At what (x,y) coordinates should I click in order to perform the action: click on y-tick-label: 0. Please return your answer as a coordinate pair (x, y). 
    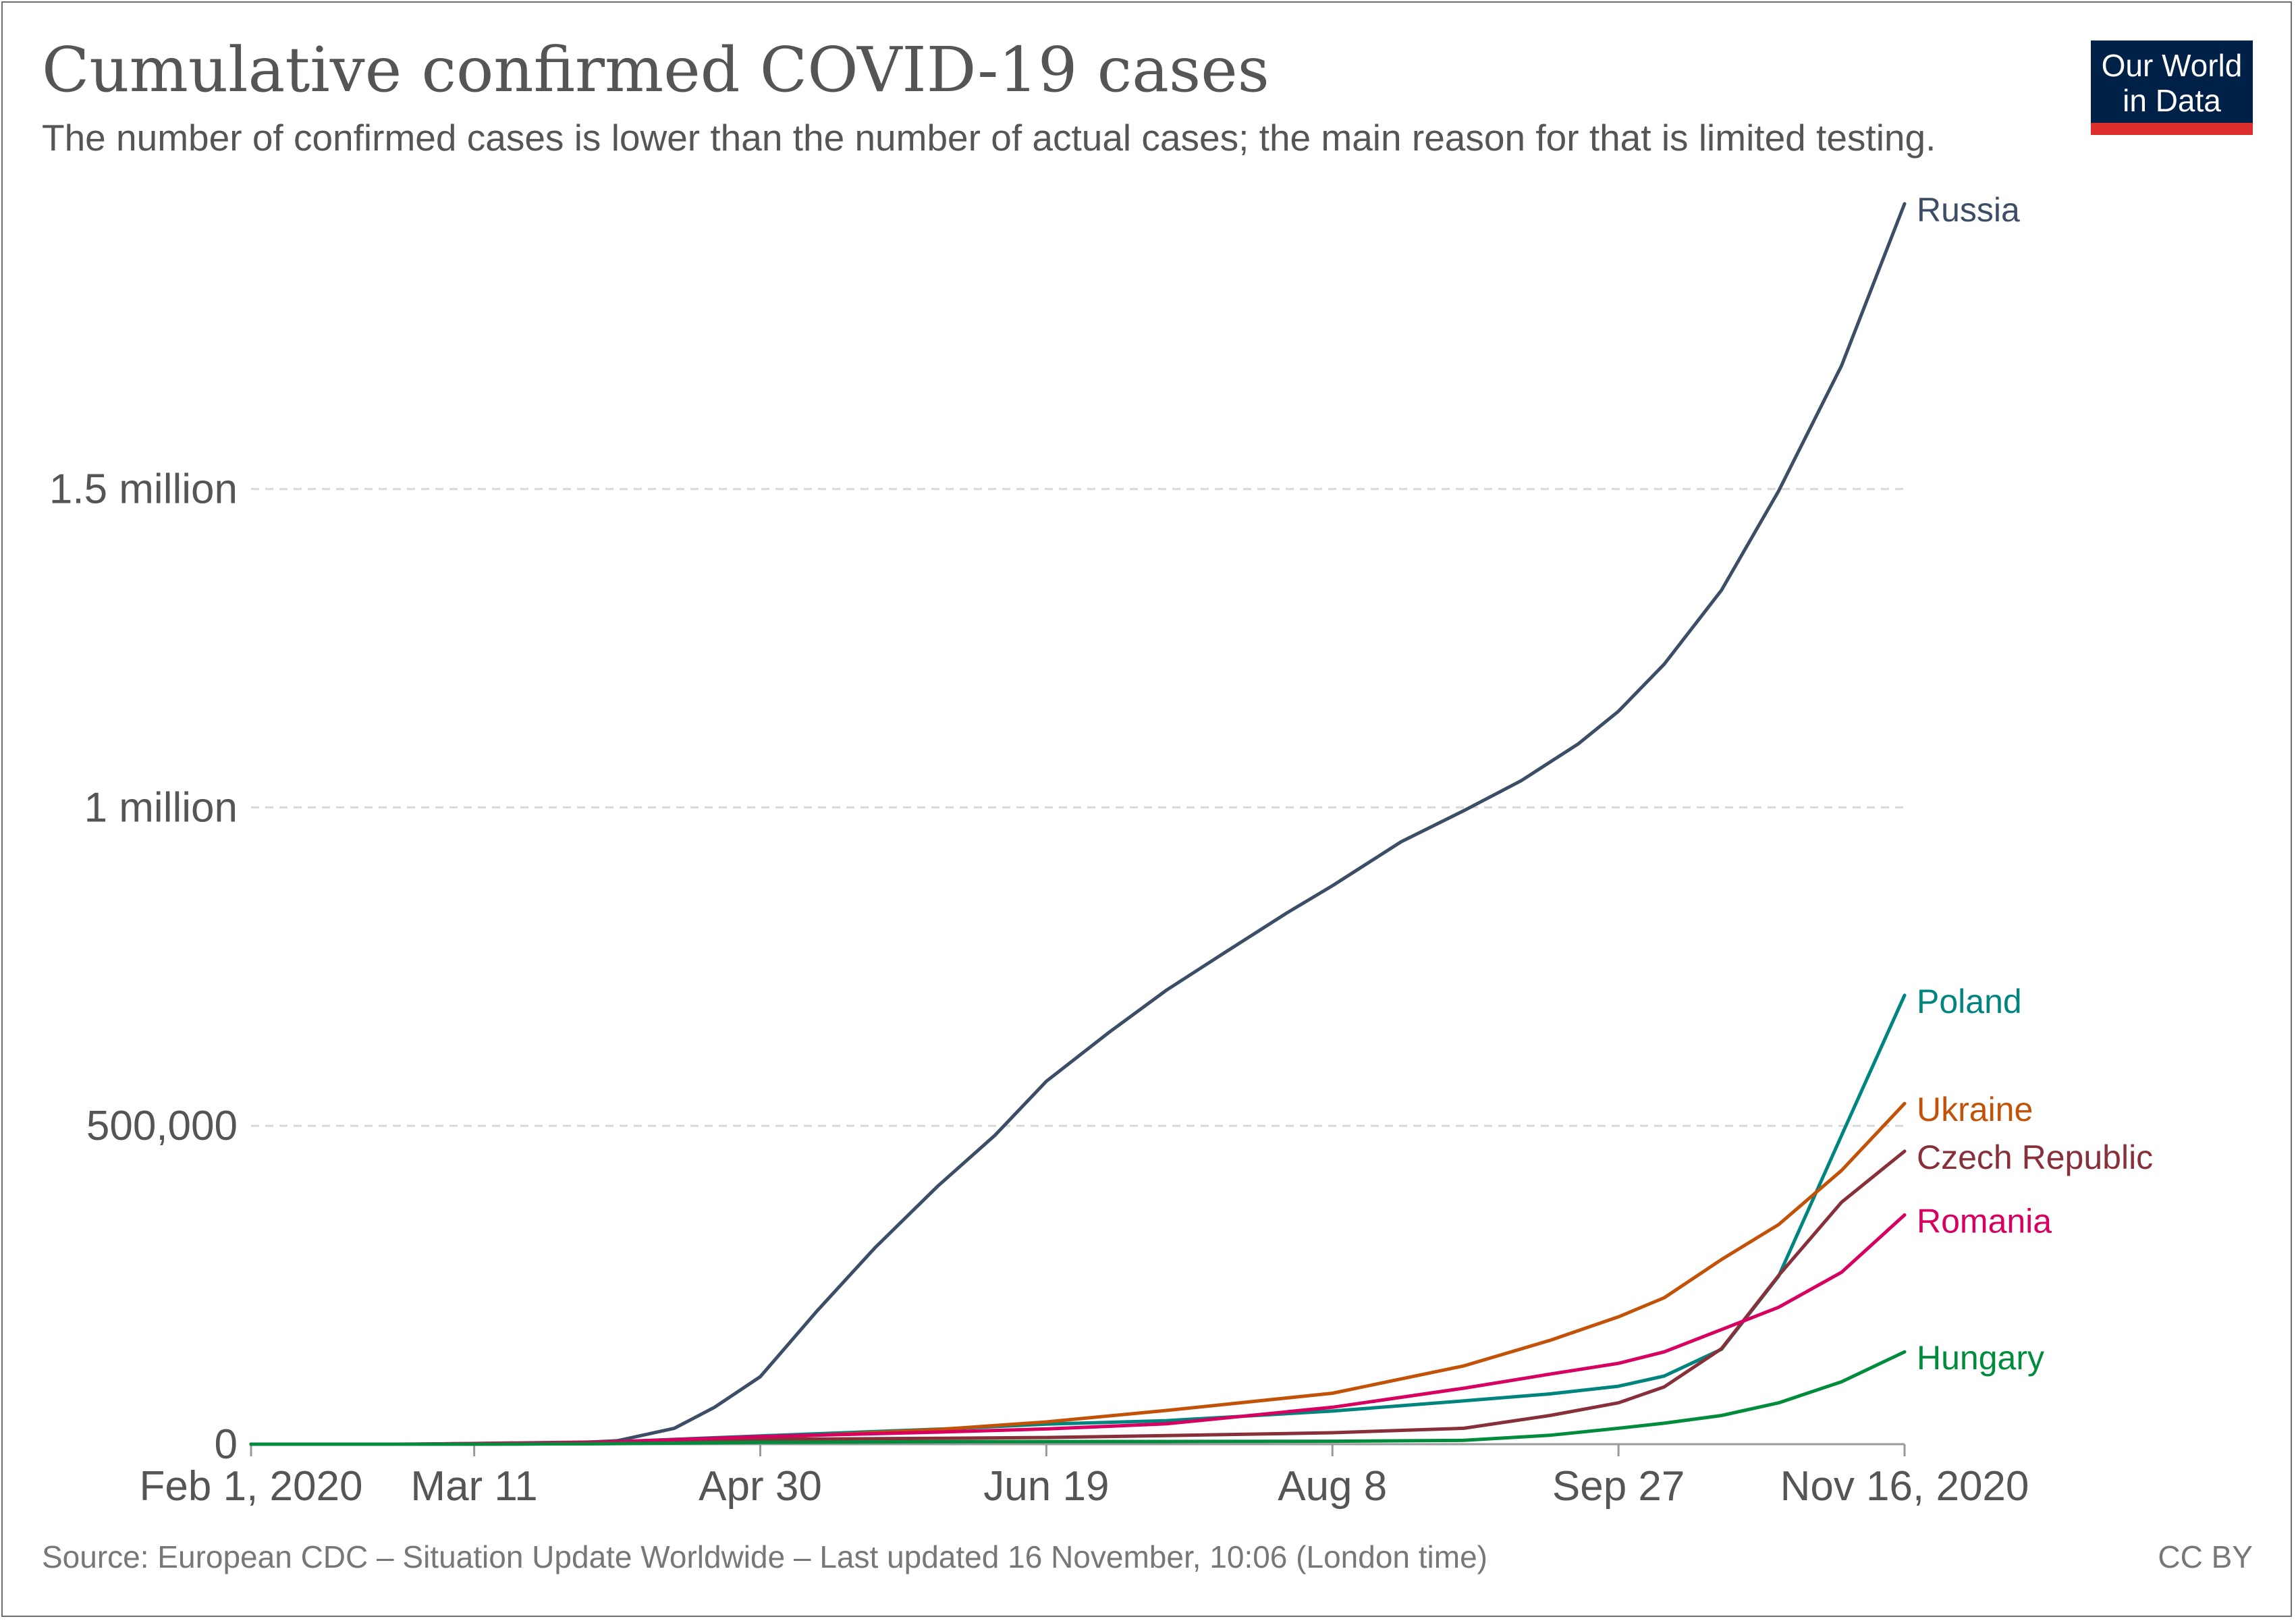
    Looking at the image, I should click on (227, 1445).